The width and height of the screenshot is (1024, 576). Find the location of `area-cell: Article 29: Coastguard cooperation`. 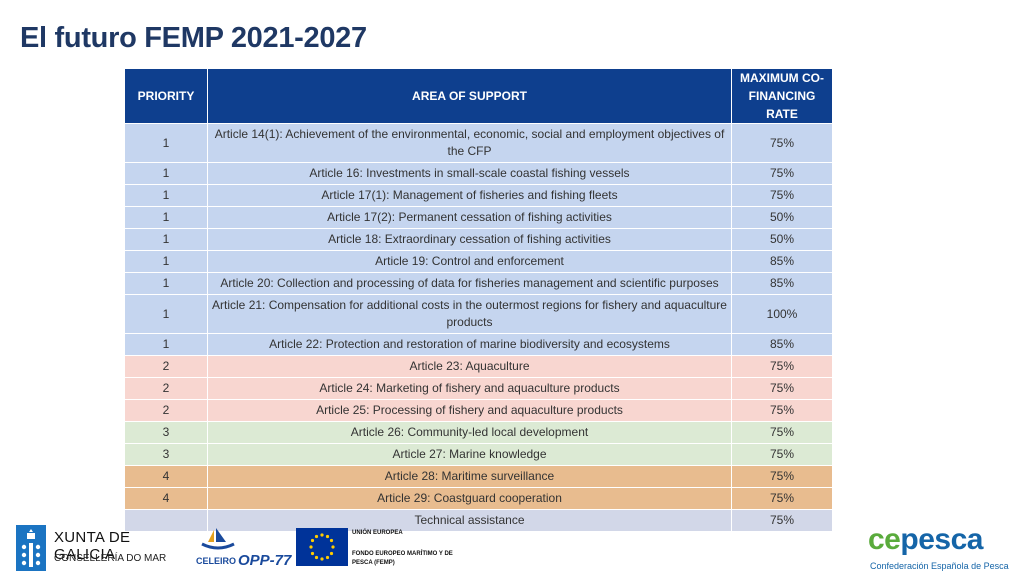

area-cell: Article 29: Coastguard cooperation is located at coordinates (469, 498).